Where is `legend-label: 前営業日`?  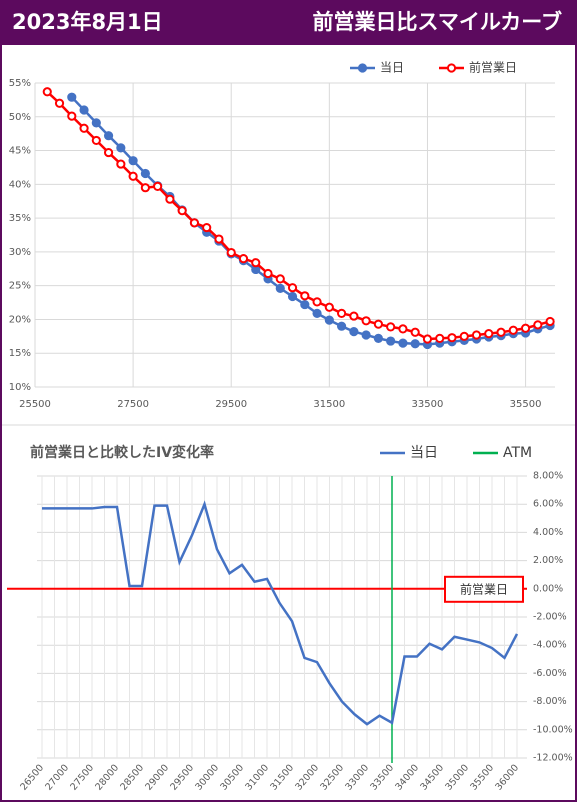 legend-label: 前営業日 is located at coordinates (493, 67).